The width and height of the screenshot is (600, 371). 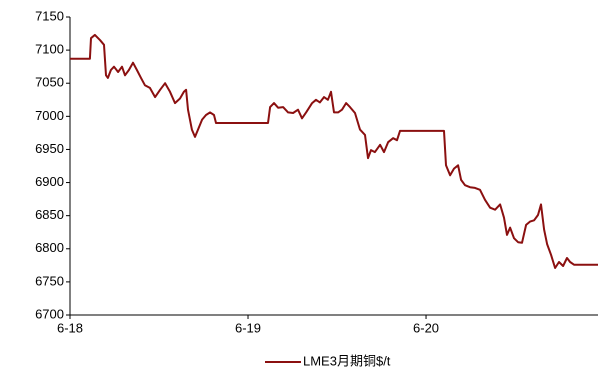 What do you see at coordinates (49, 49) in the screenshot?
I see `y-tick-label: 7100` at bounding box center [49, 49].